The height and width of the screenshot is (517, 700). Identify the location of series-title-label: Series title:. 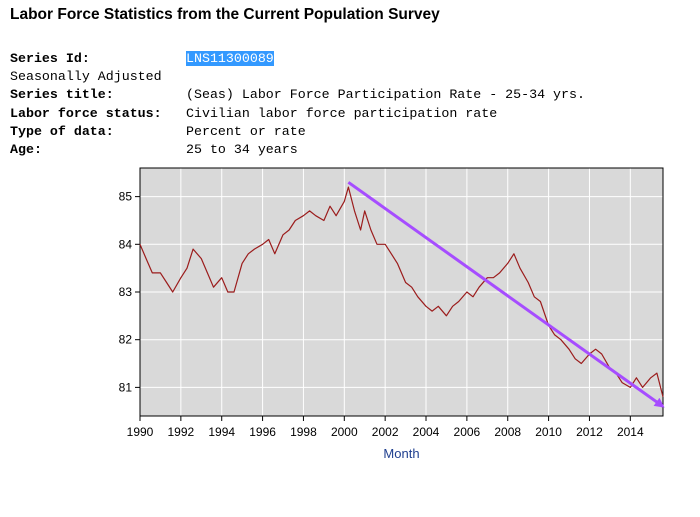
(62, 95).